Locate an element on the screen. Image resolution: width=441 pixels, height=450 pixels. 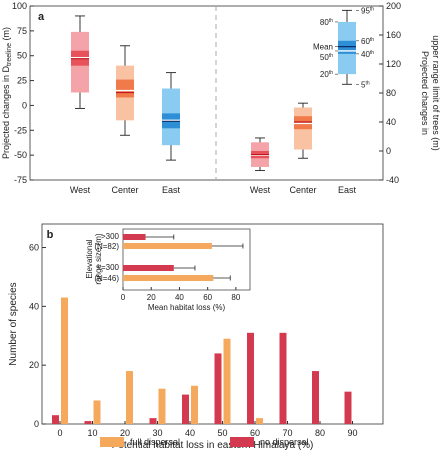
b-x-tick-label: 40 is located at coordinates (190, 433).